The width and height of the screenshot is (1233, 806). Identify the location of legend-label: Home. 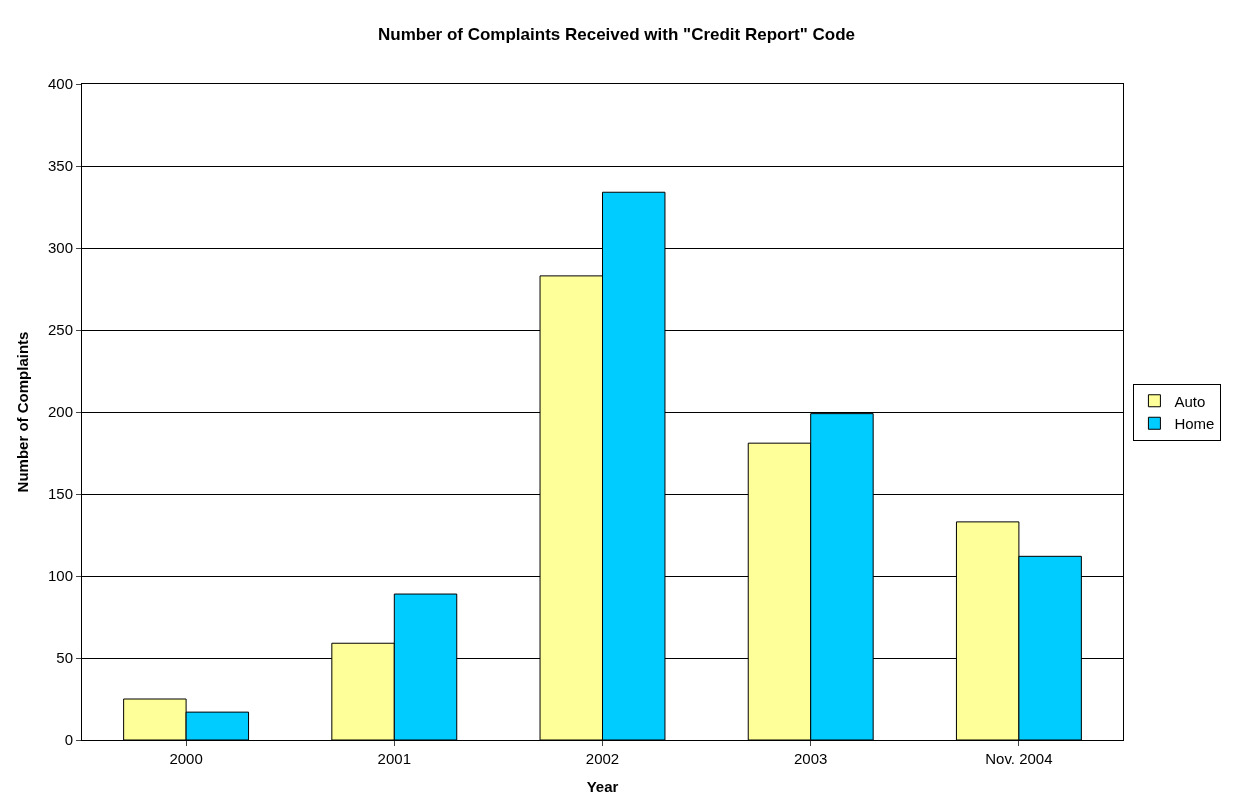
(1194, 424).